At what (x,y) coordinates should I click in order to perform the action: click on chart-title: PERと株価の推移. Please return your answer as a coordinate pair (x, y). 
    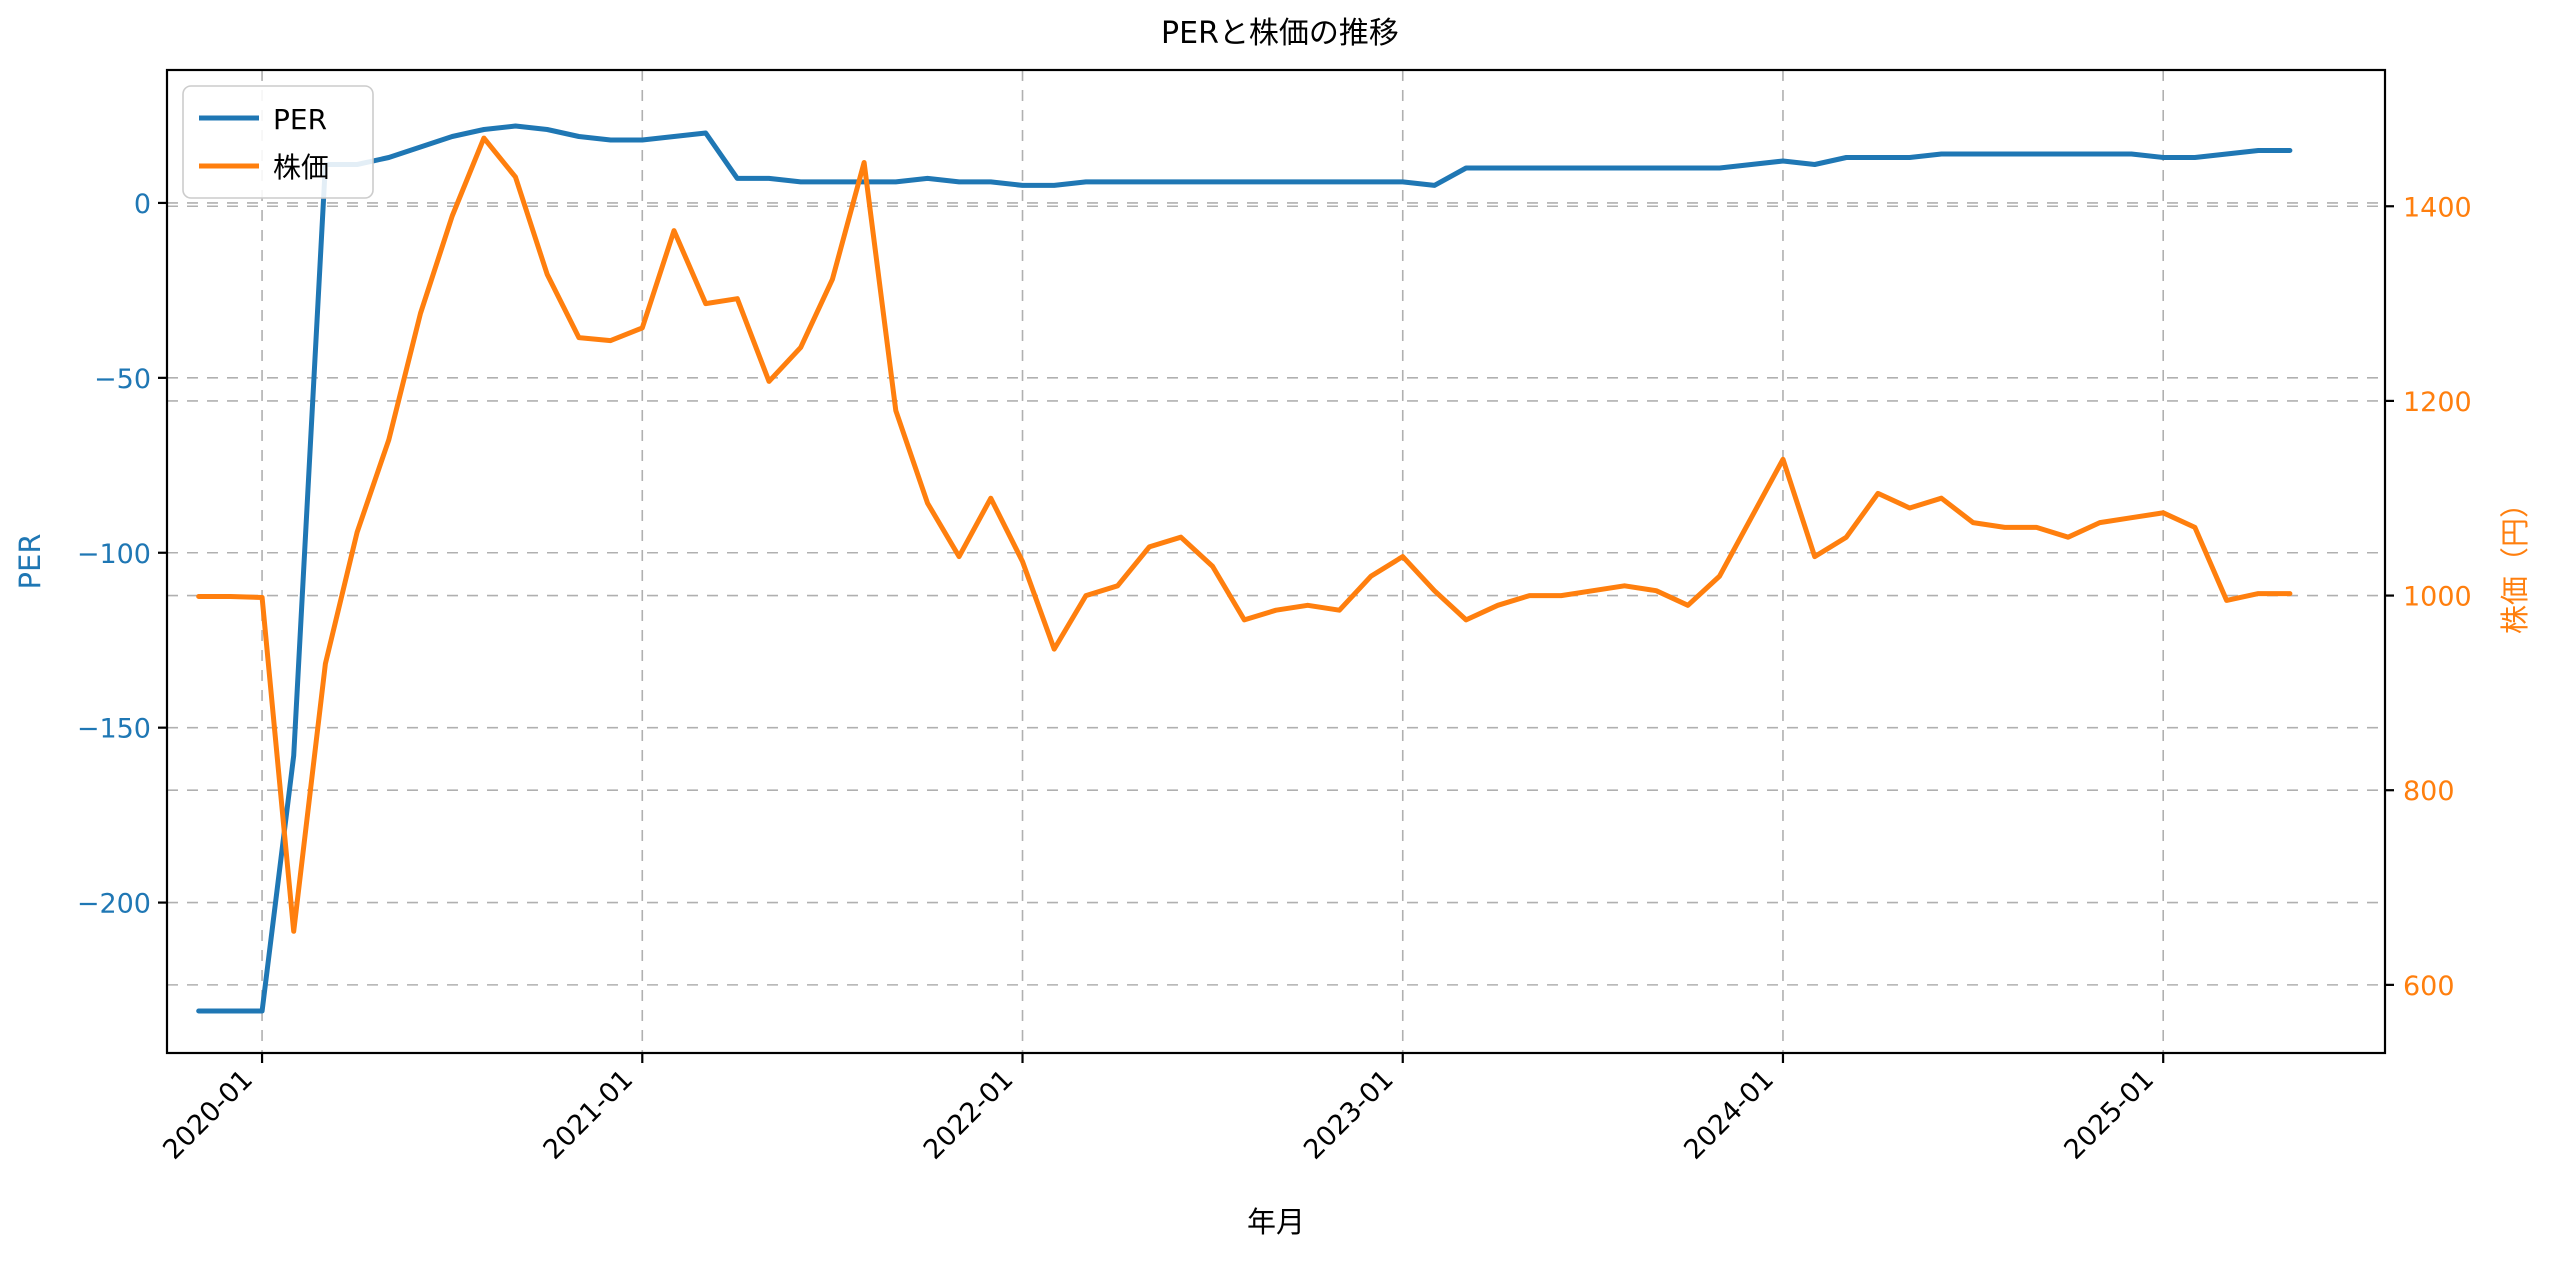
    Looking at the image, I should click on (1280, 33).